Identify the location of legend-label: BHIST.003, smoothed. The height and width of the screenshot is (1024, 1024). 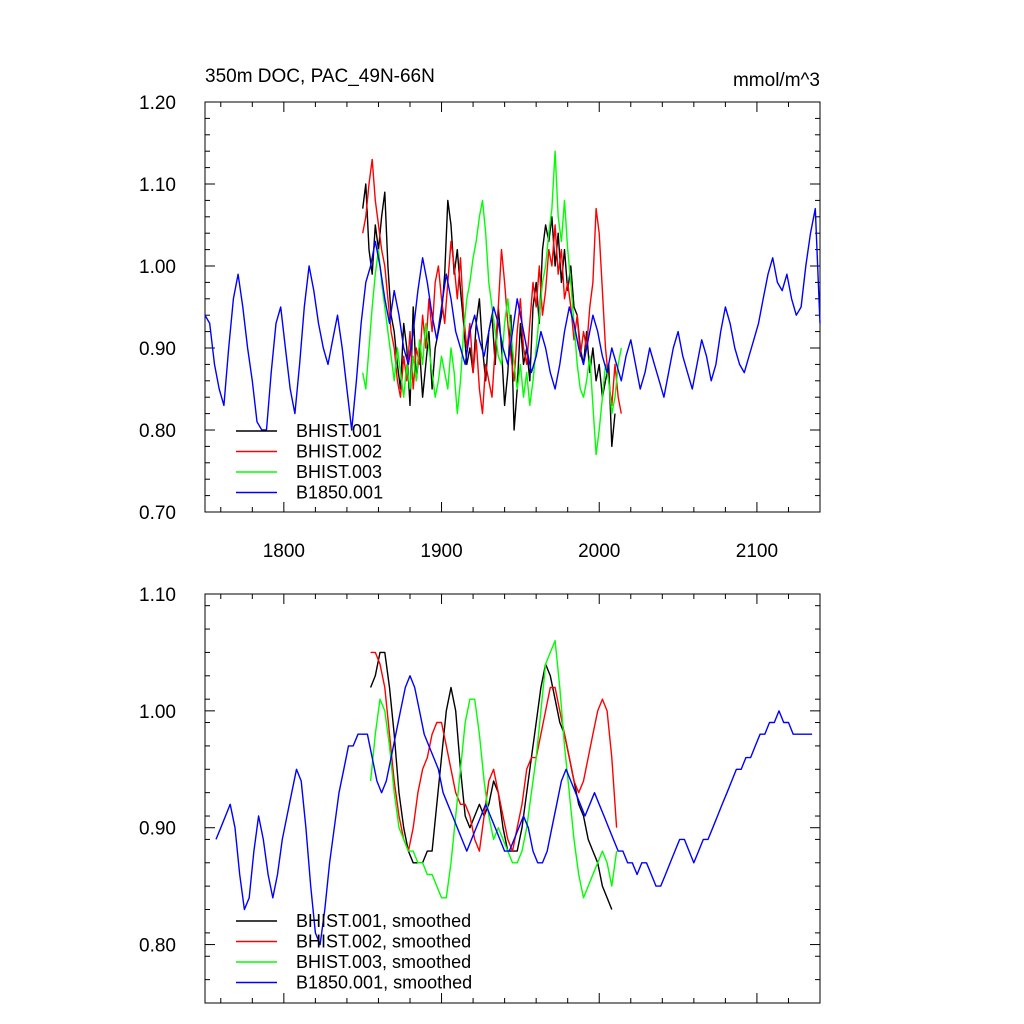
(383, 962).